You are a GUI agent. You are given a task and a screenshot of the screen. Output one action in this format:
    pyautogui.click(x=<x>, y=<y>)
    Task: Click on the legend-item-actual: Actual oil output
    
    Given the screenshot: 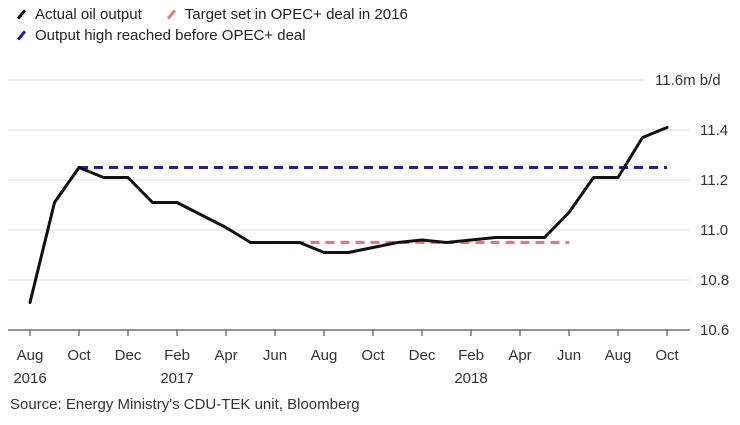 What is the action you would take?
    pyautogui.click(x=79, y=14)
    